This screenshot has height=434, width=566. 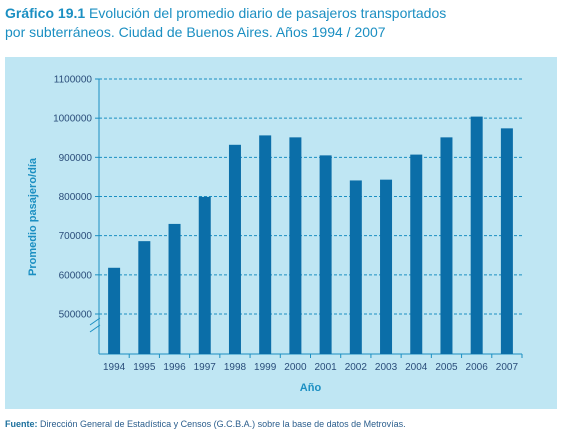 I want to click on bar-2005, so click(x=446, y=245).